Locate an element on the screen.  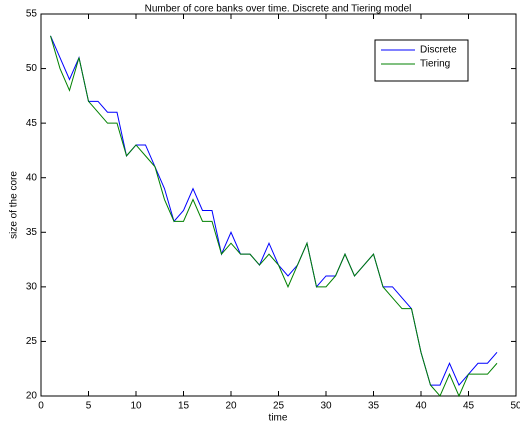
legend-label: Discrete is located at coordinates (438, 50).